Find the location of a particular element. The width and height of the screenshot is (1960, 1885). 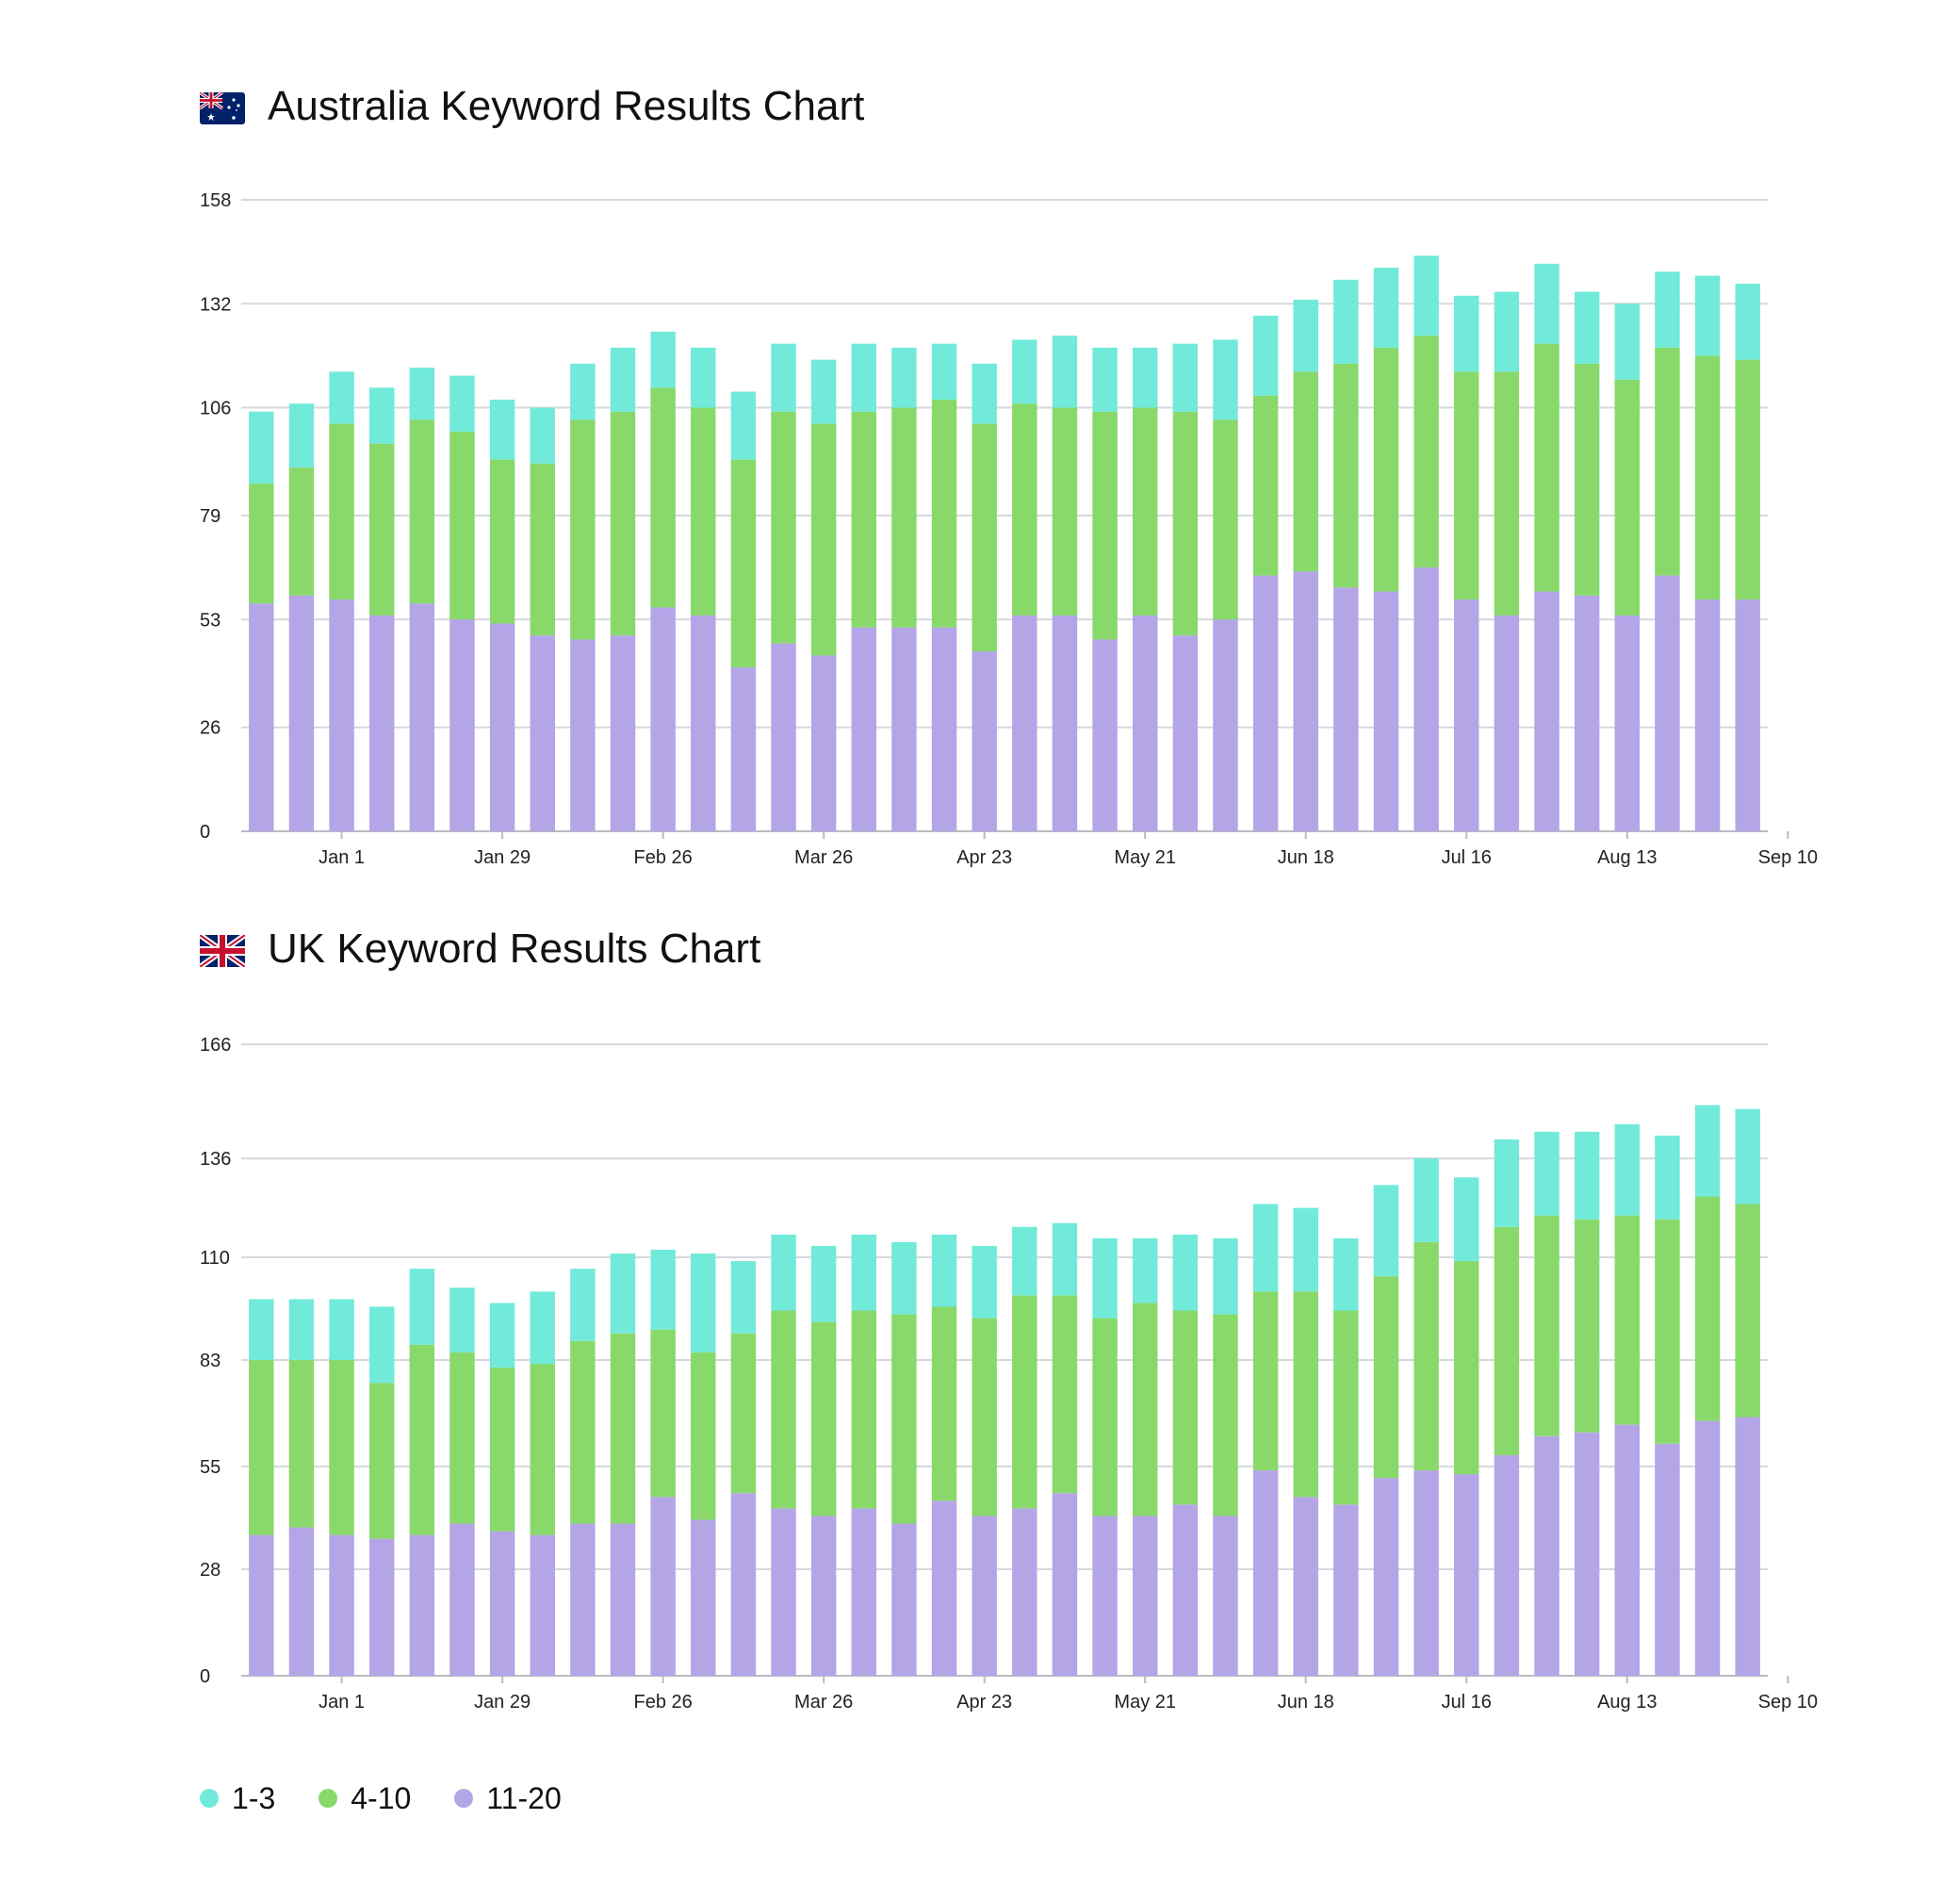

y-tick-label: 110 is located at coordinates (215, 1258).